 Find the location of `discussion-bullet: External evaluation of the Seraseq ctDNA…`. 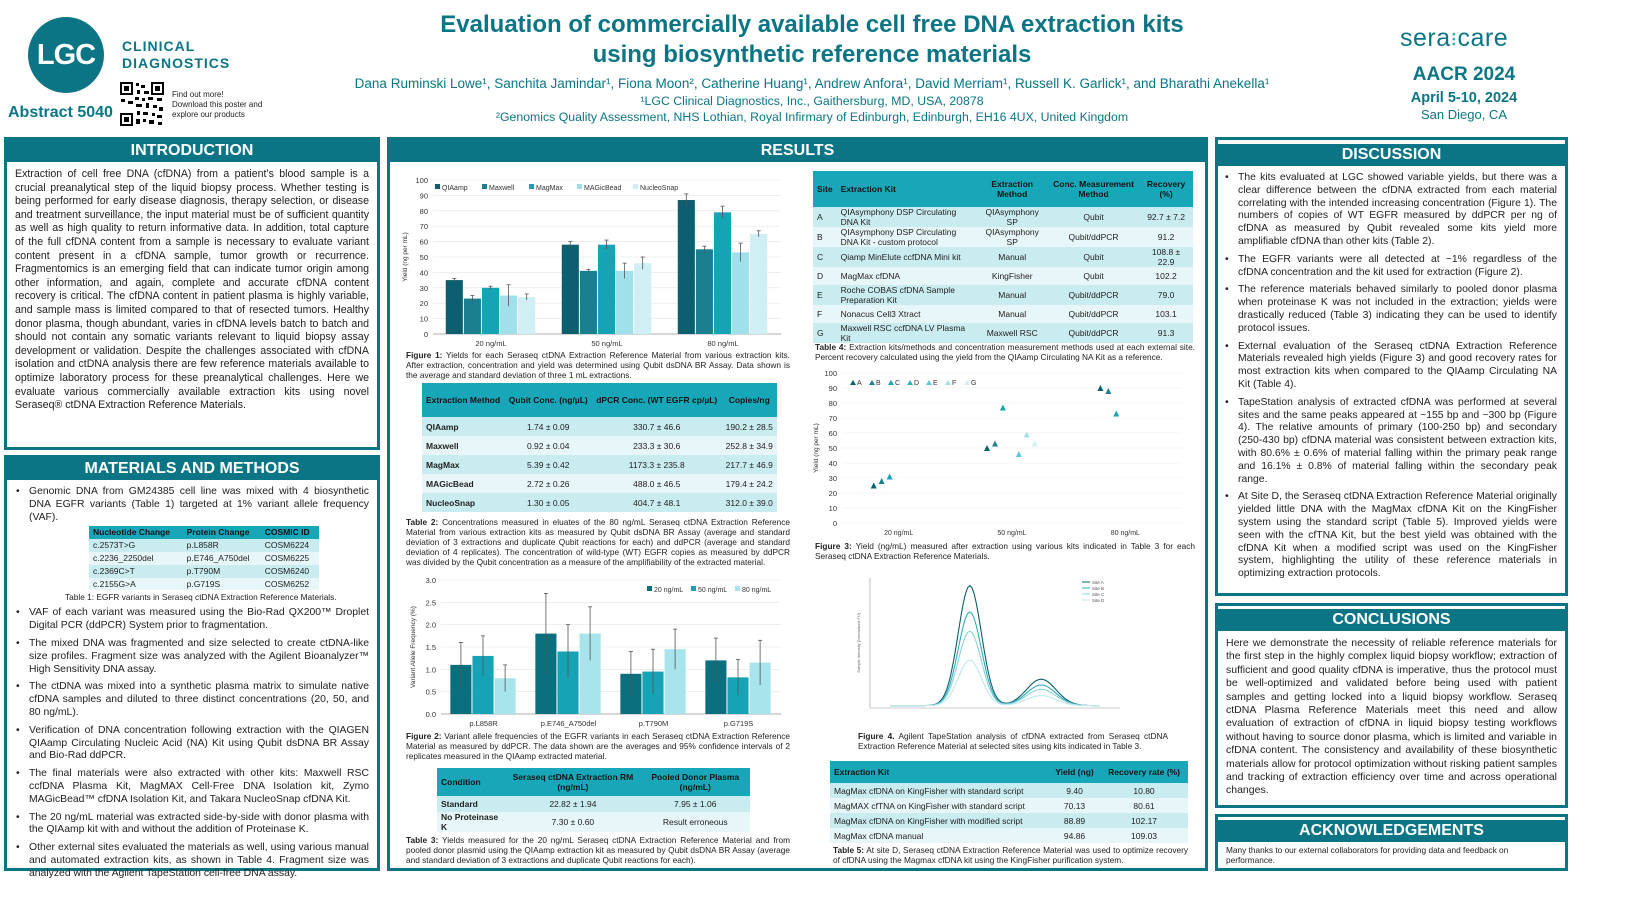

discussion-bullet: External evaluation of the Seraseq ctDNA… is located at coordinates (1389, 366).